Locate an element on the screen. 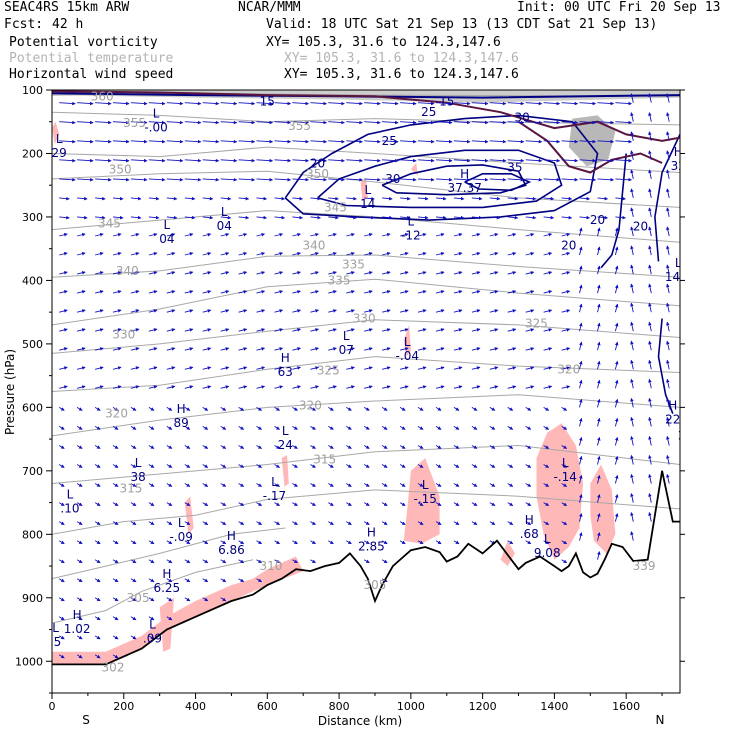 This screenshot has width=740, height=740. extremum-value-label: 38 is located at coordinates (137, 477).